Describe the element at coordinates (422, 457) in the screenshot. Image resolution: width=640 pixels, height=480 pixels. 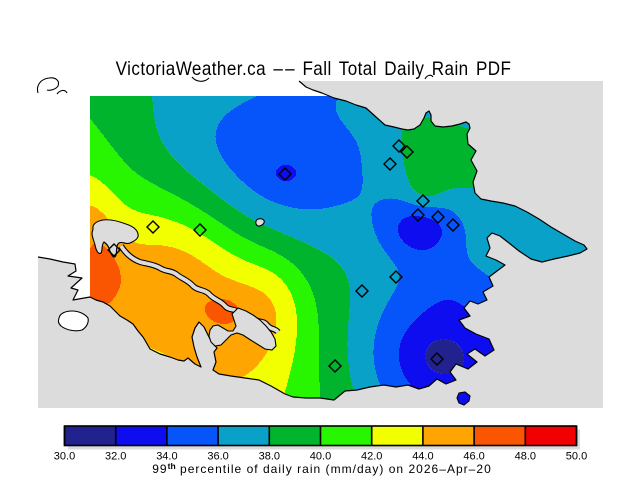
I see `svg-text: 44.0` at that location.